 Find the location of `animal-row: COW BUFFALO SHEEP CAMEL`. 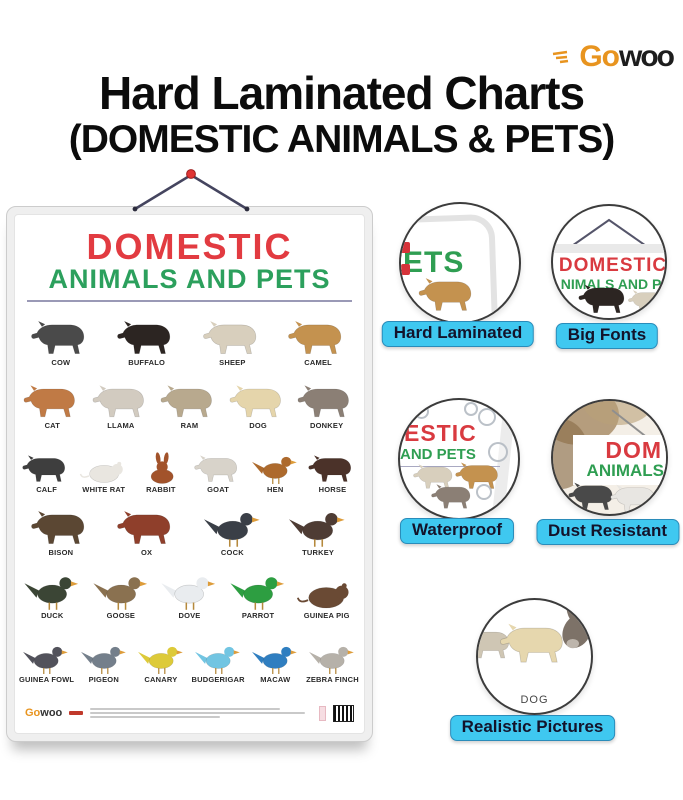

animal-row: COW BUFFALO SHEEP CAMEL is located at coordinates (189, 342).